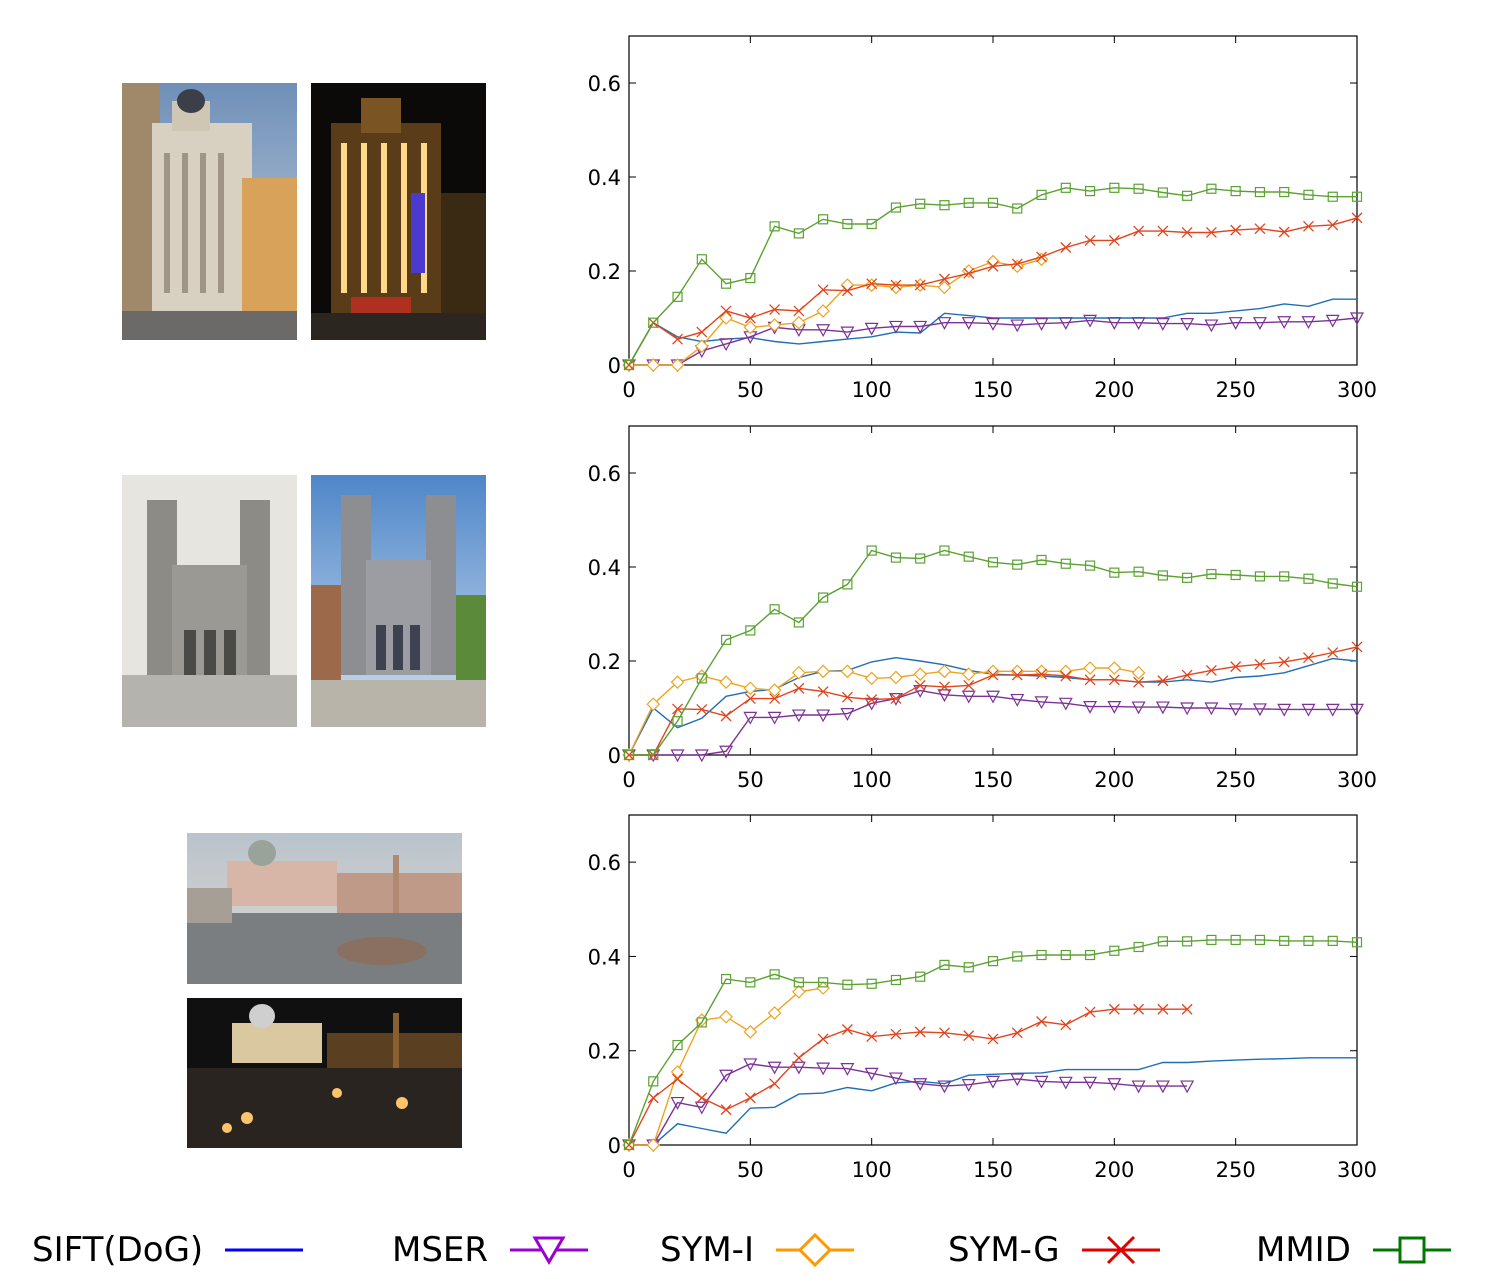 This screenshot has width=1499, height=1286. I want to click on y-tick-label: 0.2, so click(604, 1052).